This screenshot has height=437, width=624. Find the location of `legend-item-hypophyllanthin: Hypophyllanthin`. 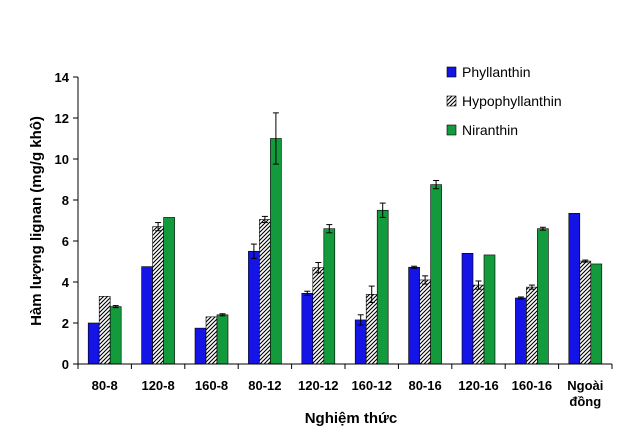

legend-item-hypophyllanthin: Hypophyllanthin is located at coordinates (504, 101).